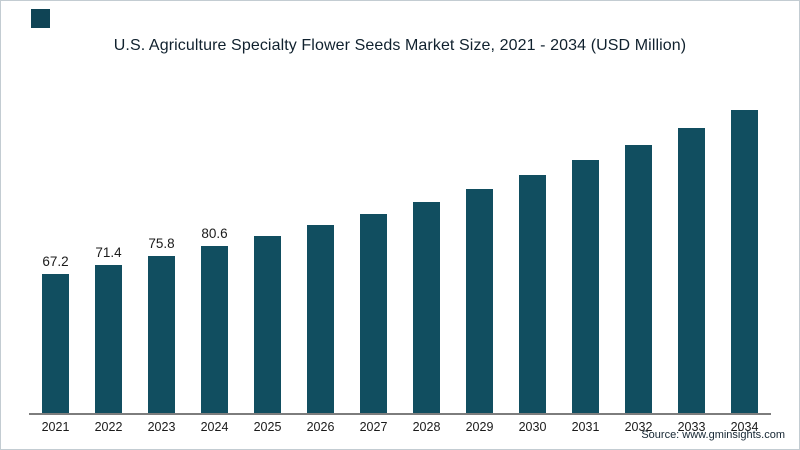 The width and height of the screenshot is (800, 450). I want to click on x-axis-tick-label: 2034, so click(744, 427).